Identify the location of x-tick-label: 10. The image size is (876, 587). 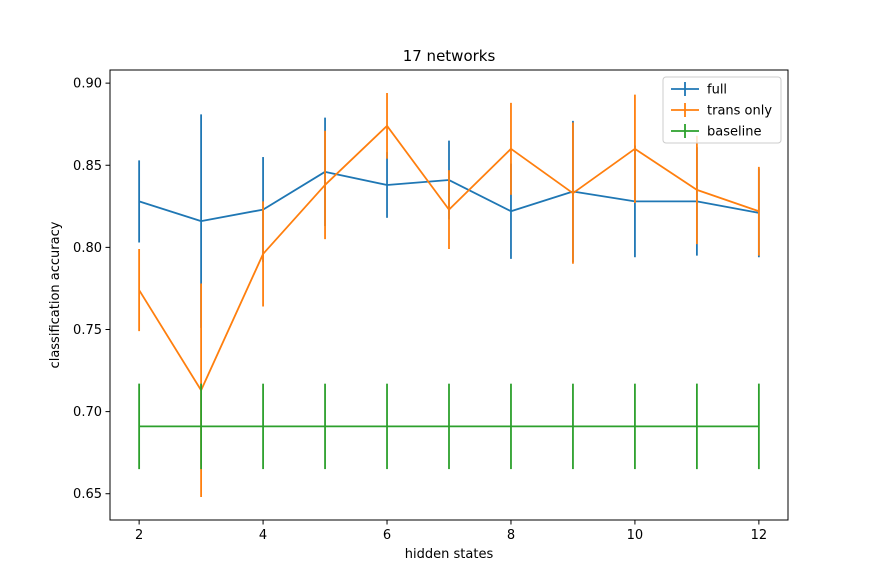
(635, 535).